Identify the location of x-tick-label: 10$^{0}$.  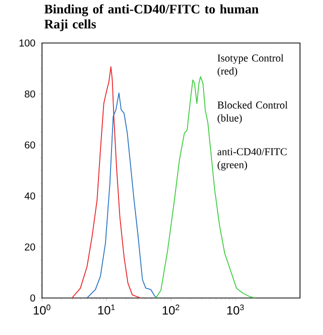
(42, 309).